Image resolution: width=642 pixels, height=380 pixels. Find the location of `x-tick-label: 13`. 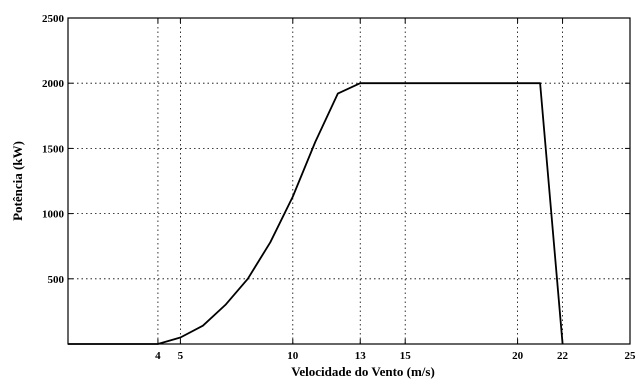

x-tick-label: 13 is located at coordinates (361, 356).